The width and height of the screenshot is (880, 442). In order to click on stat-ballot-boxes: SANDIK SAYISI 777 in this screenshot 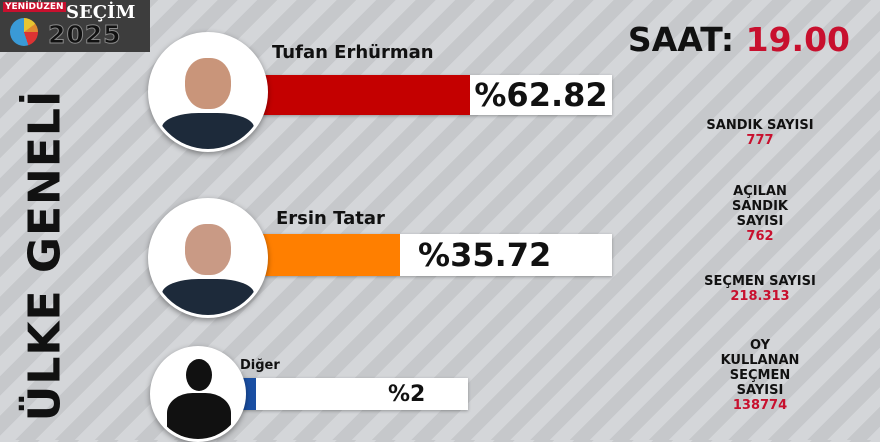, I will do `click(760, 133)`.